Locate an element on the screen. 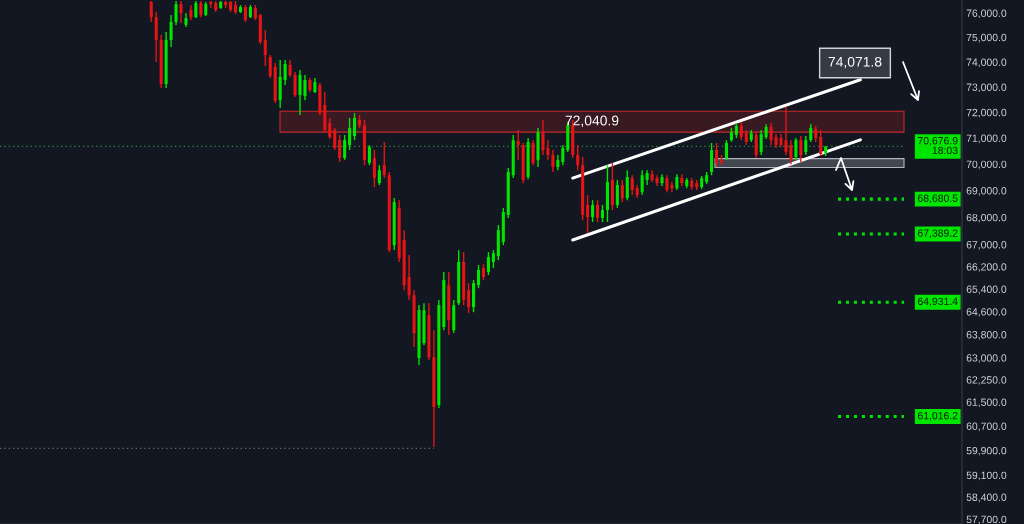 The height and width of the screenshot is (524, 1024). ref-line-label: 68,680.5 is located at coordinates (937, 199).